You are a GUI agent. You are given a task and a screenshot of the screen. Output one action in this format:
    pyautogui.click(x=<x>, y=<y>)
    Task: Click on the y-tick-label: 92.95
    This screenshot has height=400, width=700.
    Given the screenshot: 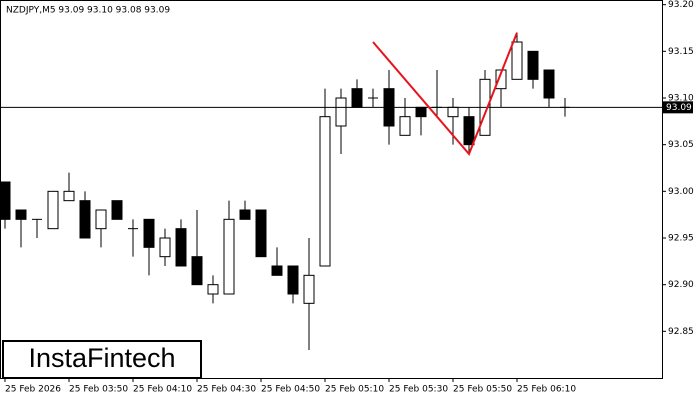 What is the action you would take?
    pyautogui.click(x=681, y=239)
    